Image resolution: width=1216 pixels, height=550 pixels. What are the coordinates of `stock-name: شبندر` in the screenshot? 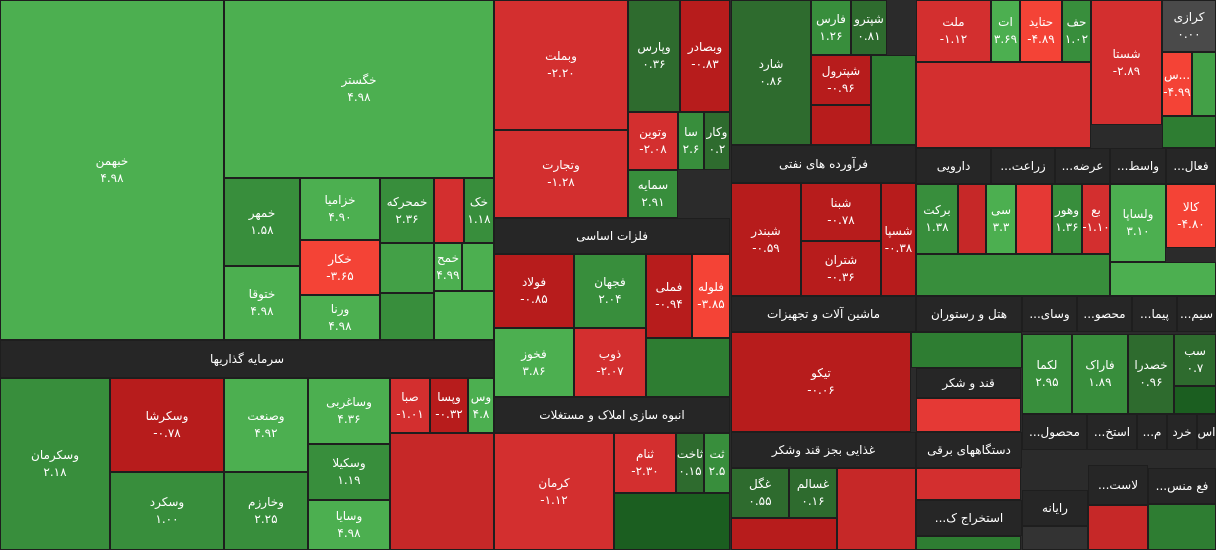 It's located at (766, 230).